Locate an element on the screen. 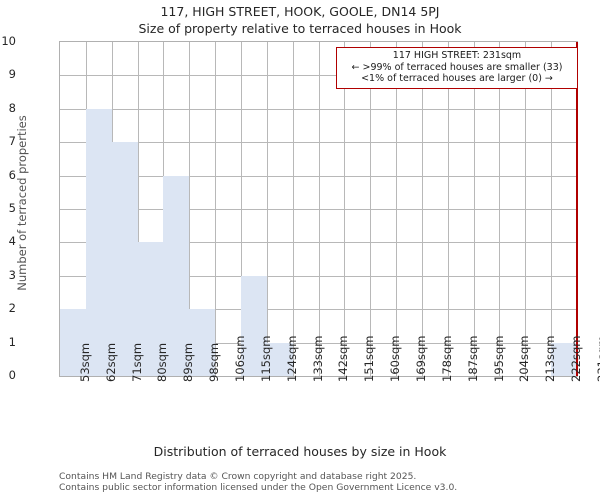  x-tick-label: 231sqm is located at coordinates (597, 358).